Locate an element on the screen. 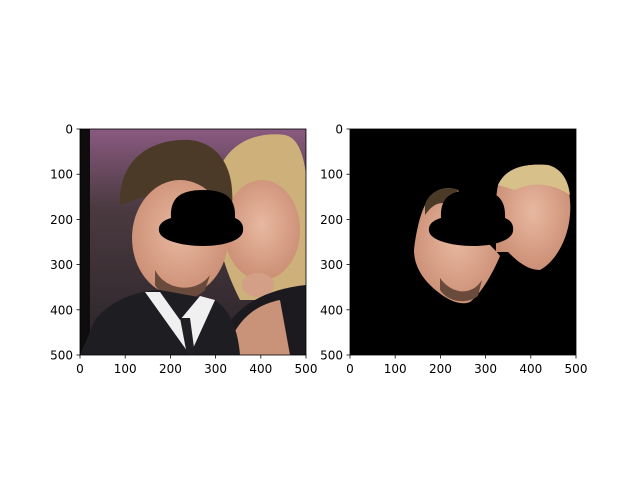  left-hat-mask is located at coordinates (201, 218).